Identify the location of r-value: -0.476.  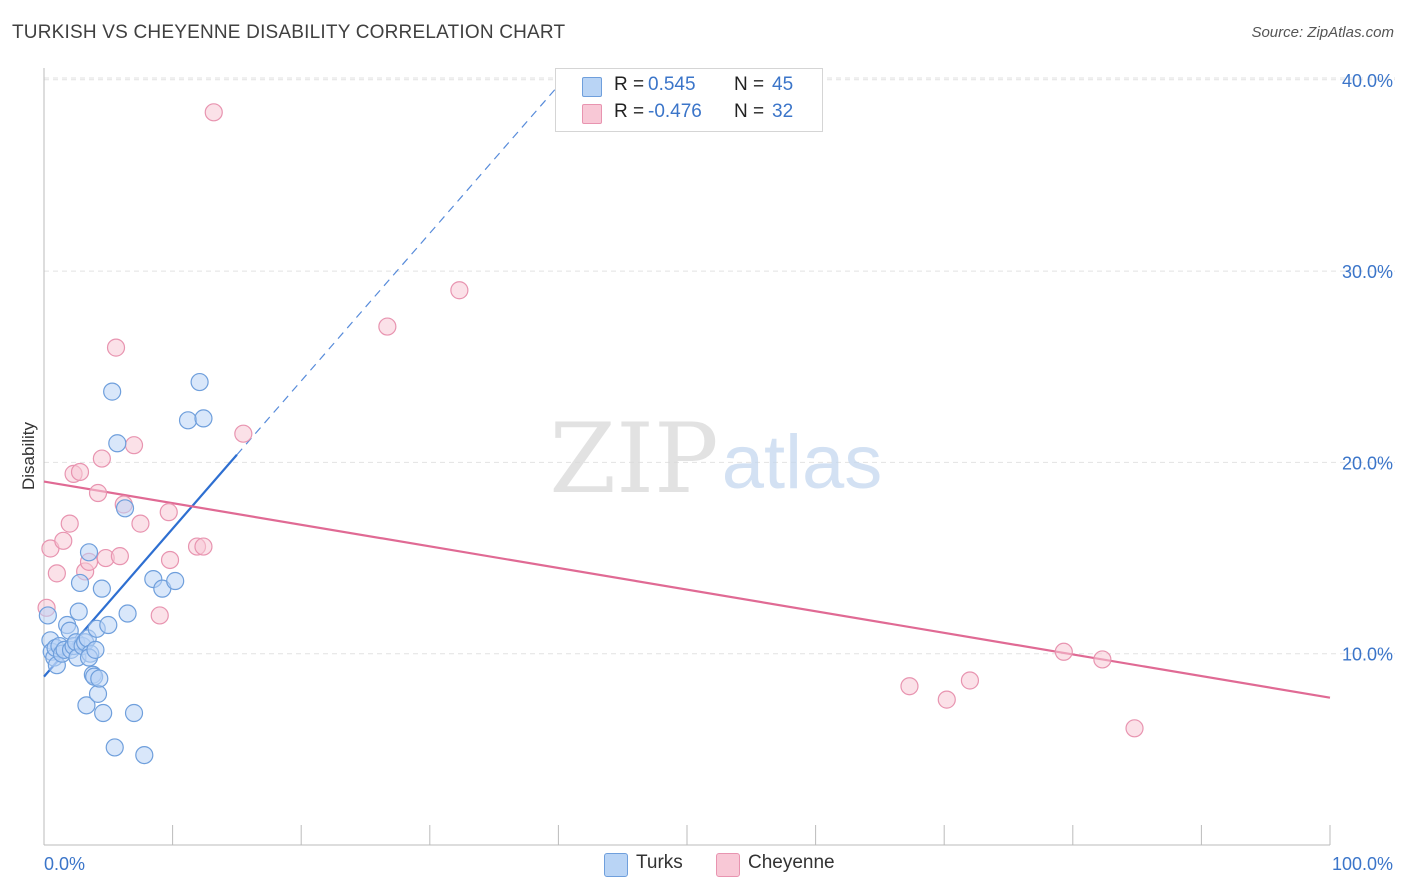
(675, 111).